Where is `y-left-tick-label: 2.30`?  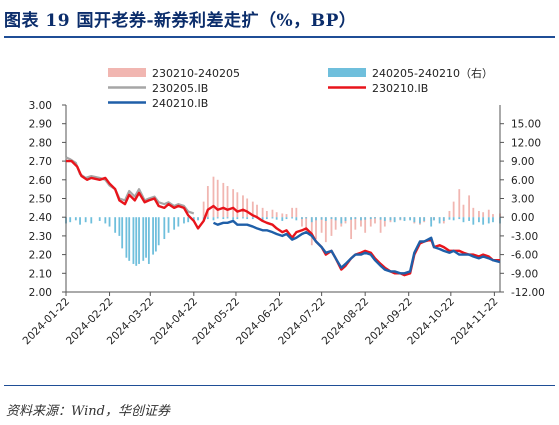
y-left-tick-label: 2.30 is located at coordinates (40, 237).